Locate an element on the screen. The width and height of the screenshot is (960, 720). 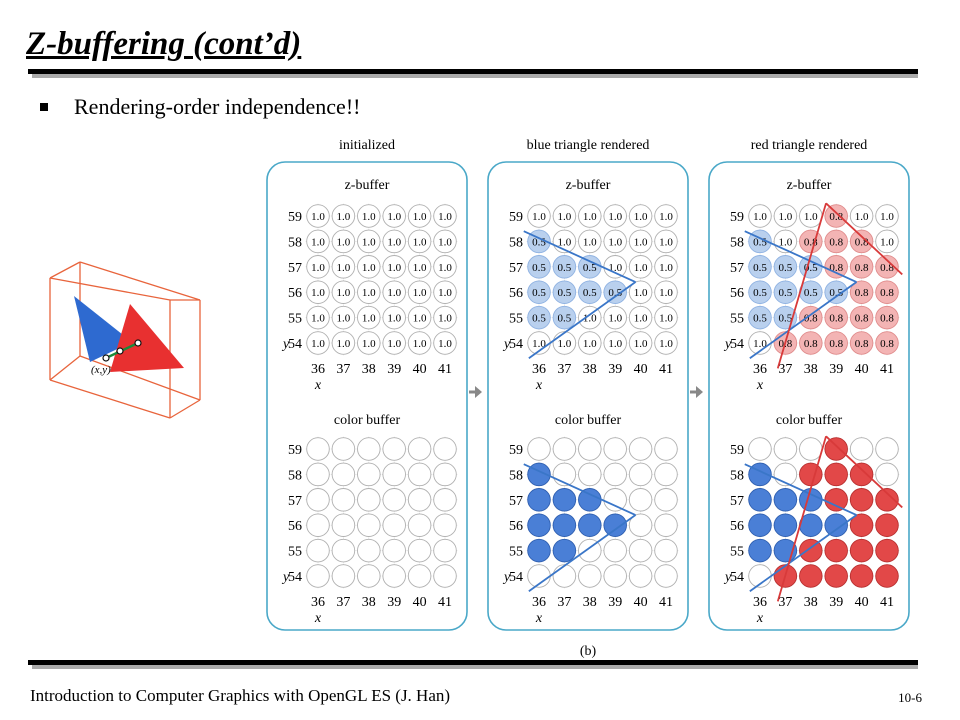
z-buffer-label: z-buffer is located at coordinates (809, 185).